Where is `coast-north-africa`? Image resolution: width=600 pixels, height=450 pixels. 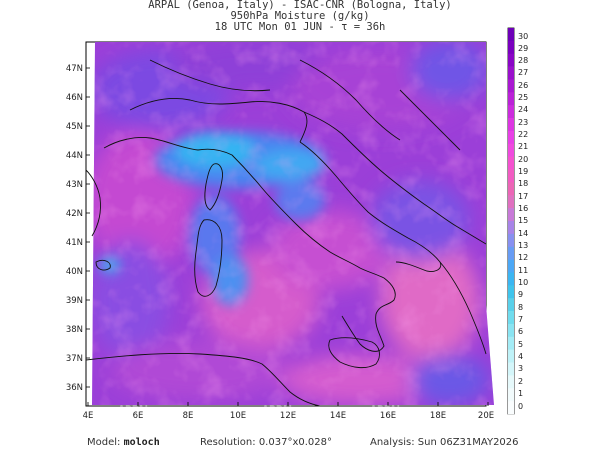
coast-north-africa is located at coordinates (203, 380).